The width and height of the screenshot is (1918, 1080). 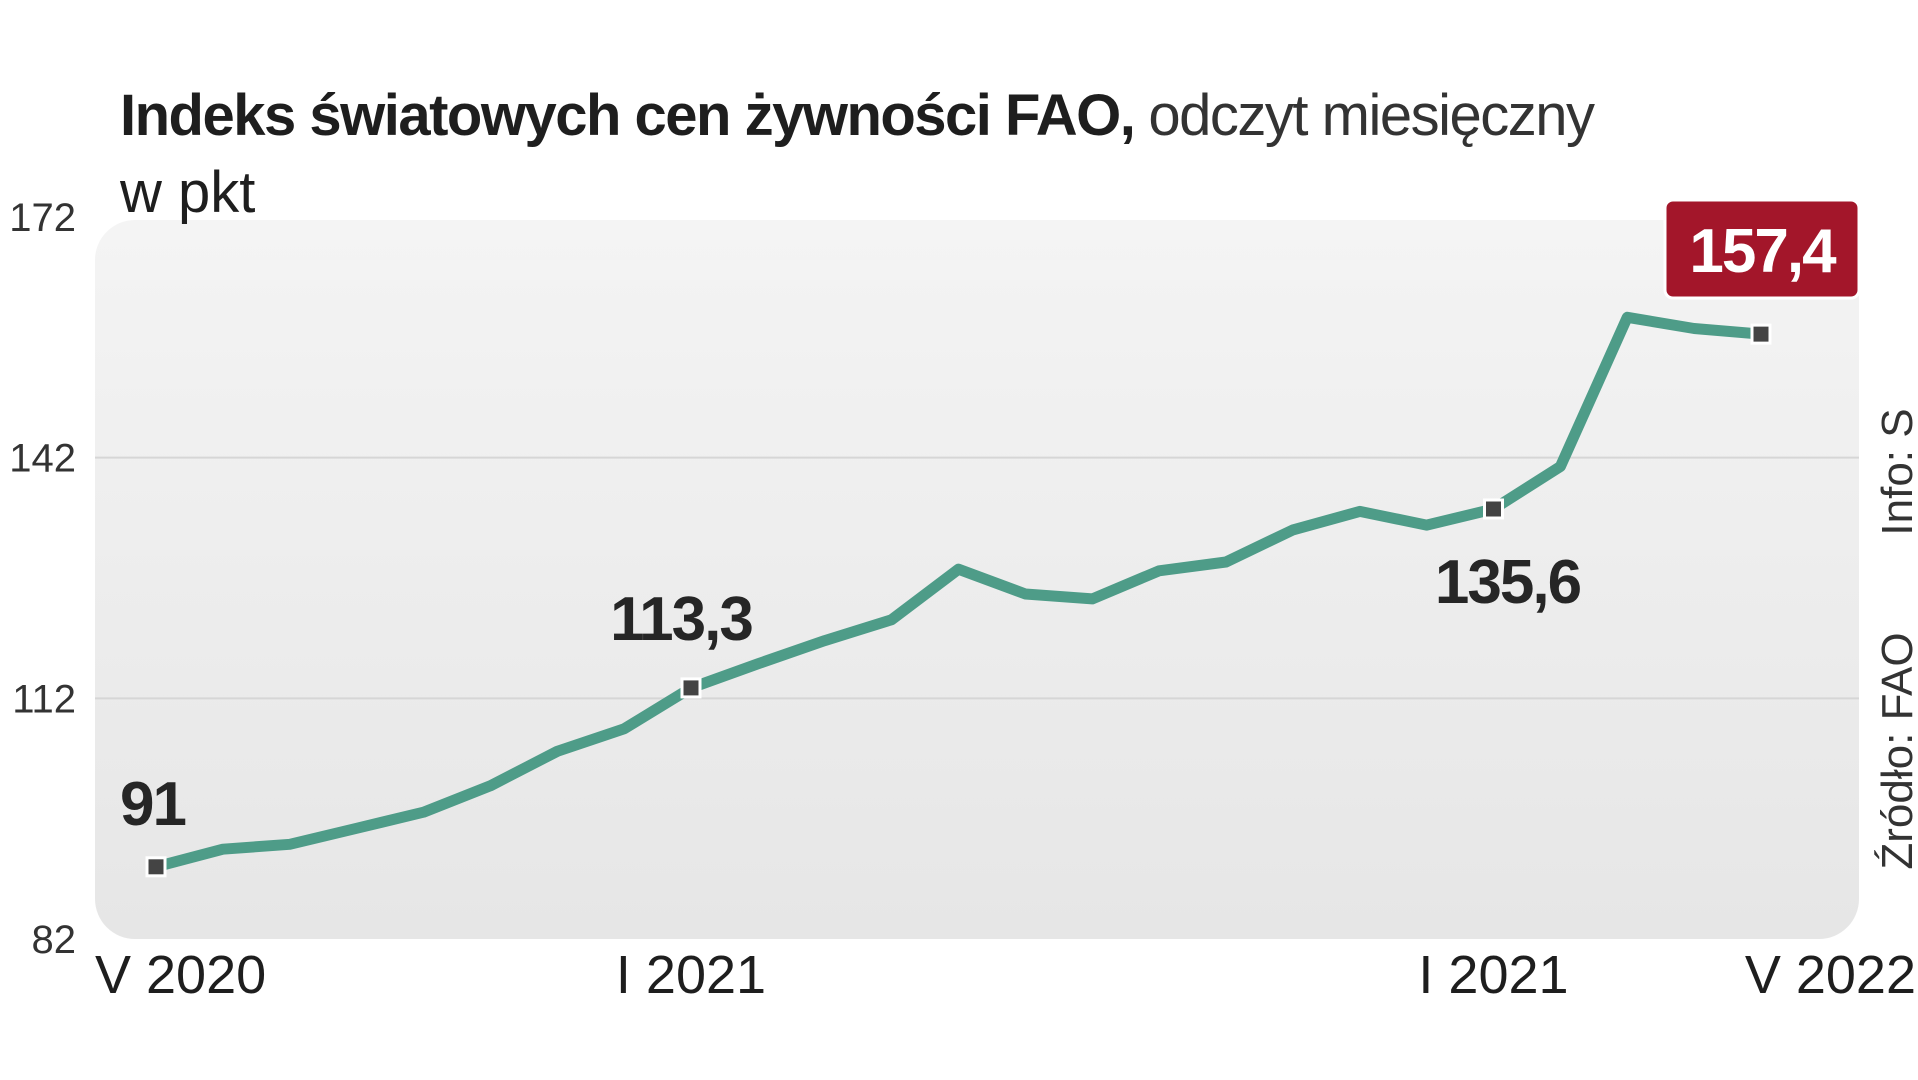 I want to click on highlight-box, so click(x=1762, y=249).